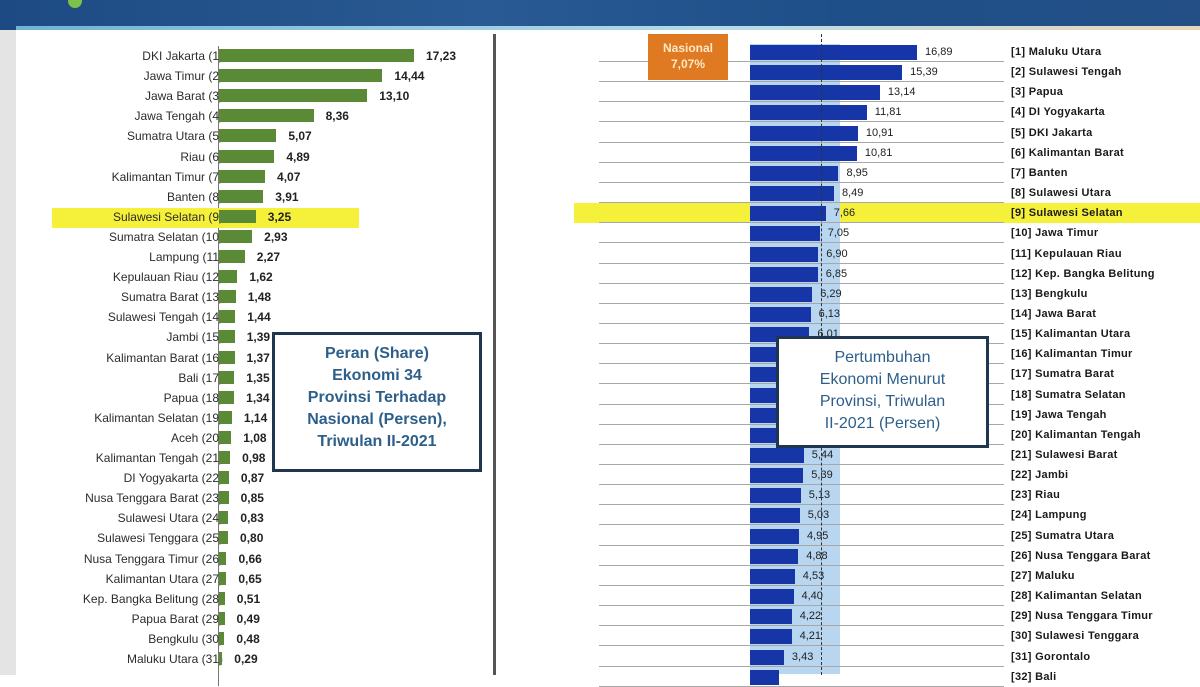  Describe the element at coordinates (1052, 132) in the screenshot. I see `province-name: [5] DKI Jakarta` at that location.